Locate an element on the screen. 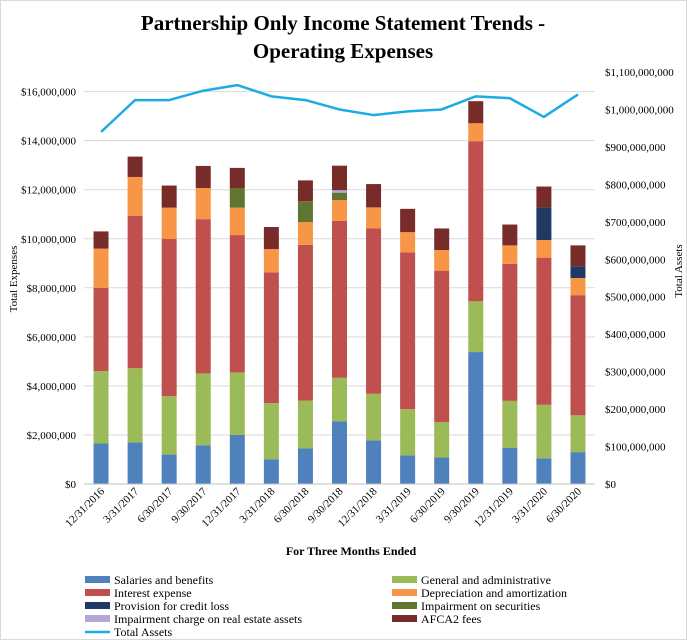 Image resolution: width=687 pixels, height=640 pixels. y2-tick-label: $300,000,000 is located at coordinates (635, 373).